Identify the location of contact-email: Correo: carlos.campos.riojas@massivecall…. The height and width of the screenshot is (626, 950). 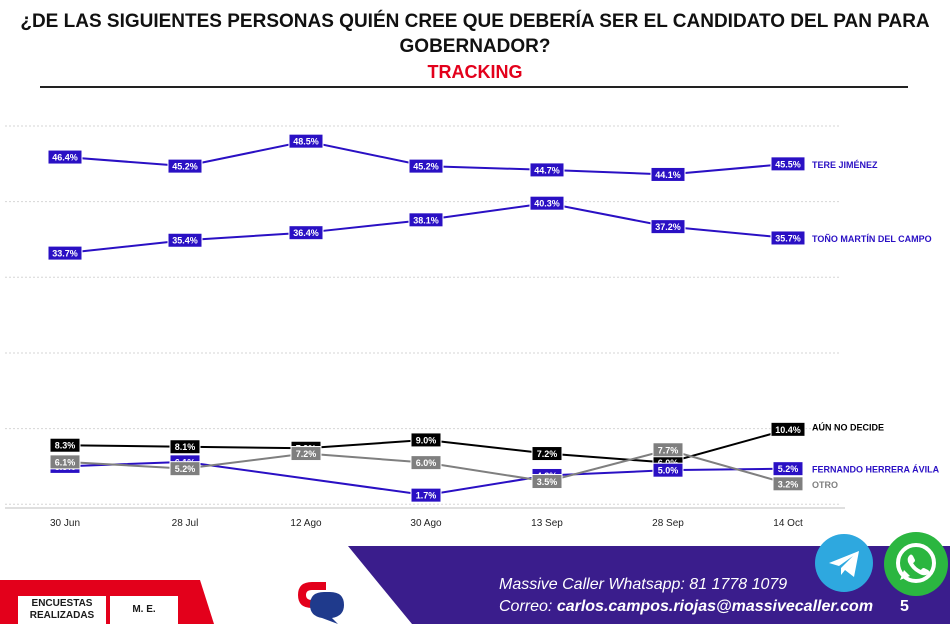
(686, 607).